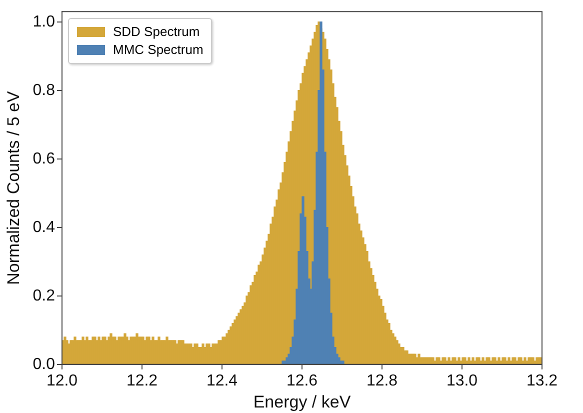 This screenshot has height=413, width=583. Describe the element at coordinates (462, 381) in the screenshot. I see `x-tick-label: 13.0` at that location.